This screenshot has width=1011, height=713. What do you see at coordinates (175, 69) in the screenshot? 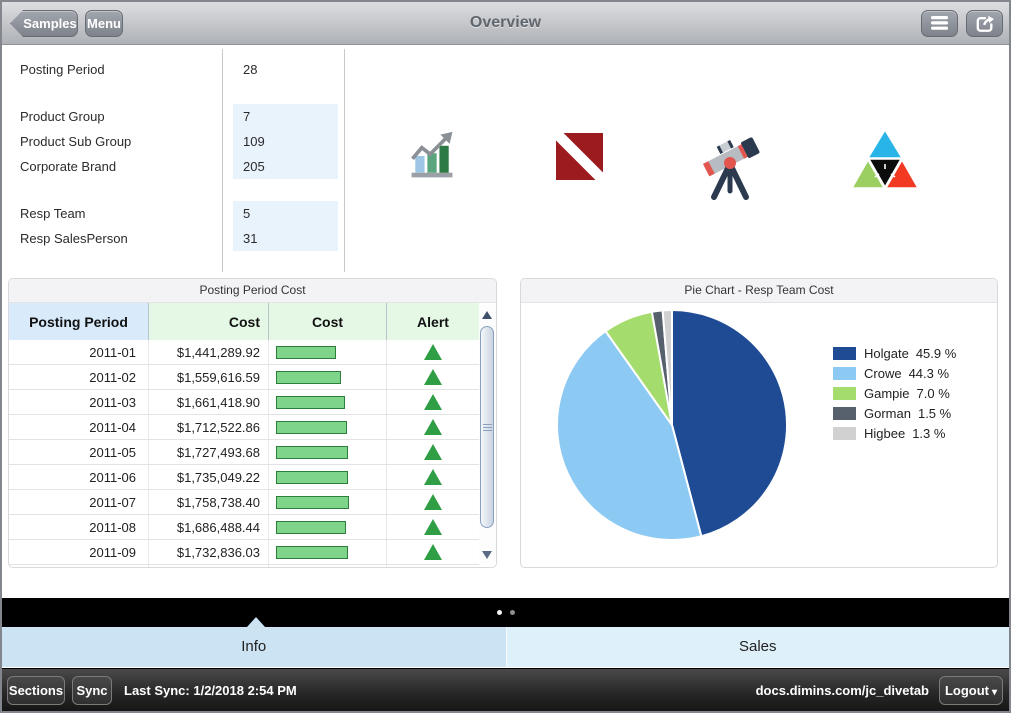
I see `stats-row: Posting Period 28` at bounding box center [175, 69].